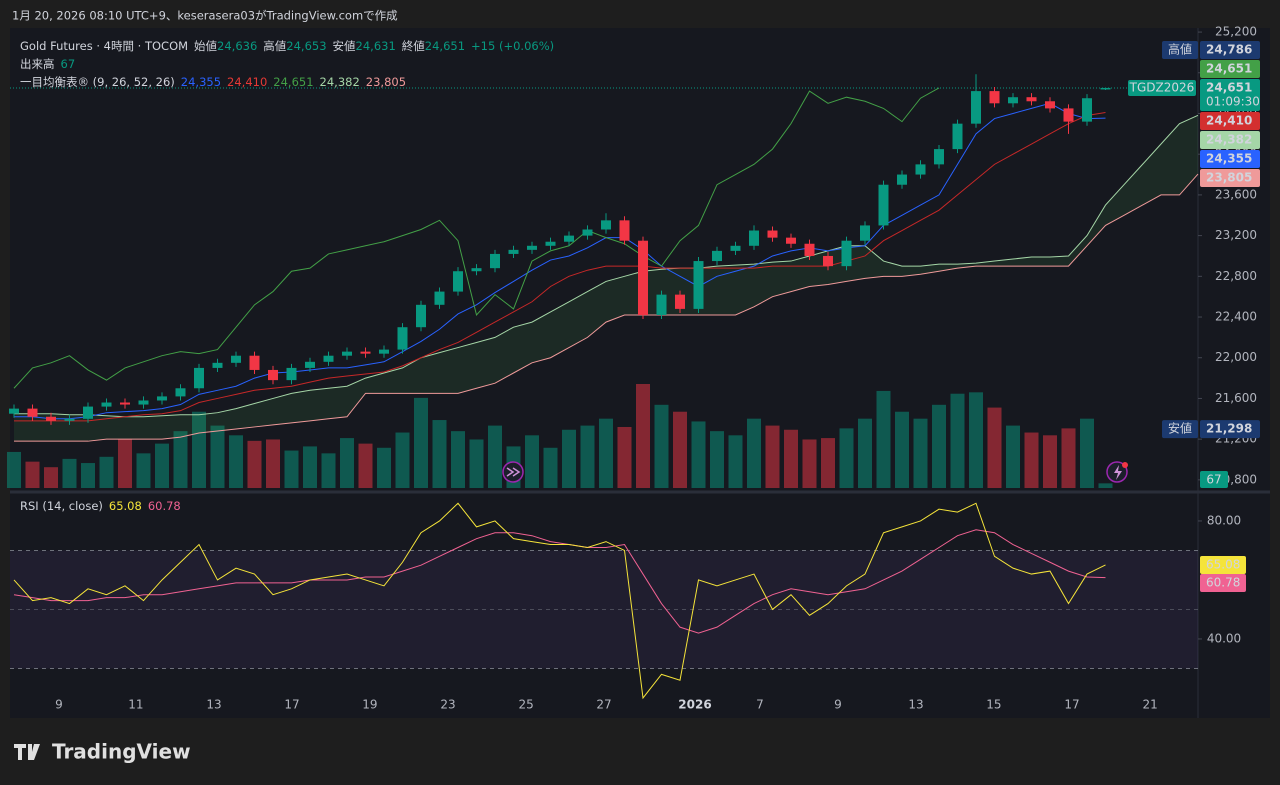 This screenshot has height=785, width=1280. Describe the element at coordinates (1236, 357) in the screenshot. I see `y-tick-label: 22,000` at that location.